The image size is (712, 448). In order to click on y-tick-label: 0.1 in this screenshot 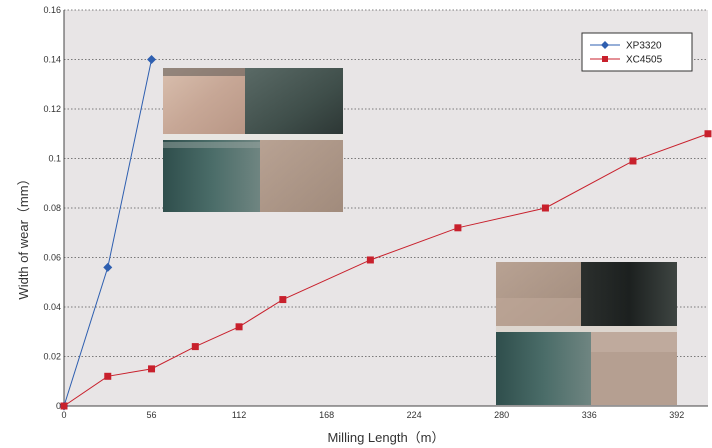, I will do `click(54, 159)`.